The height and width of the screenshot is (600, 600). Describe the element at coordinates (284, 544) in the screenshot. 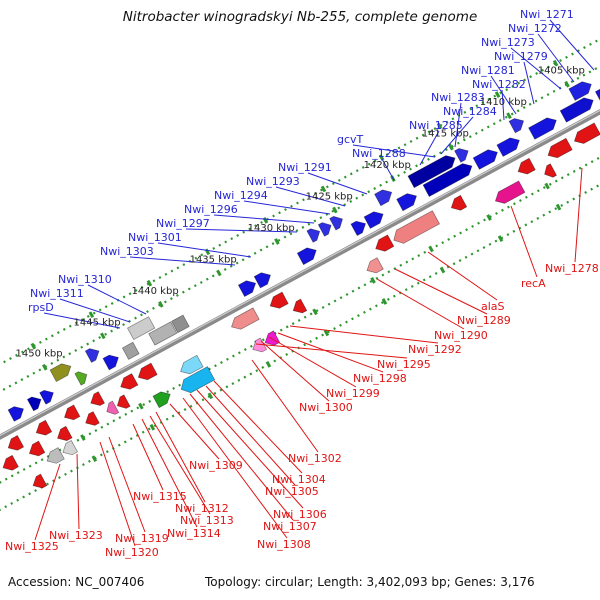

I see `gene-label: Nwi_1308` at that location.